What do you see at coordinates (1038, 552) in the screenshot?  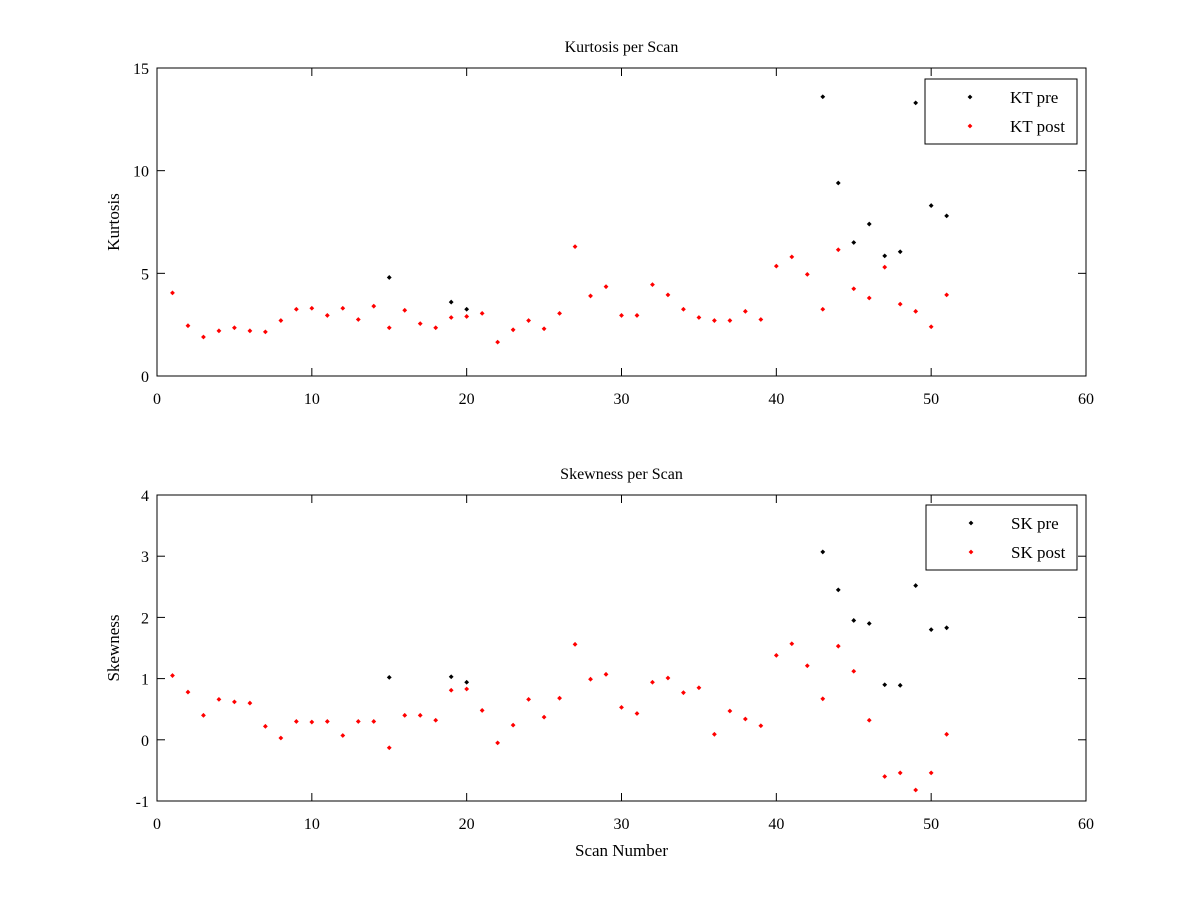 I see `legend-label: SK post` at bounding box center [1038, 552].